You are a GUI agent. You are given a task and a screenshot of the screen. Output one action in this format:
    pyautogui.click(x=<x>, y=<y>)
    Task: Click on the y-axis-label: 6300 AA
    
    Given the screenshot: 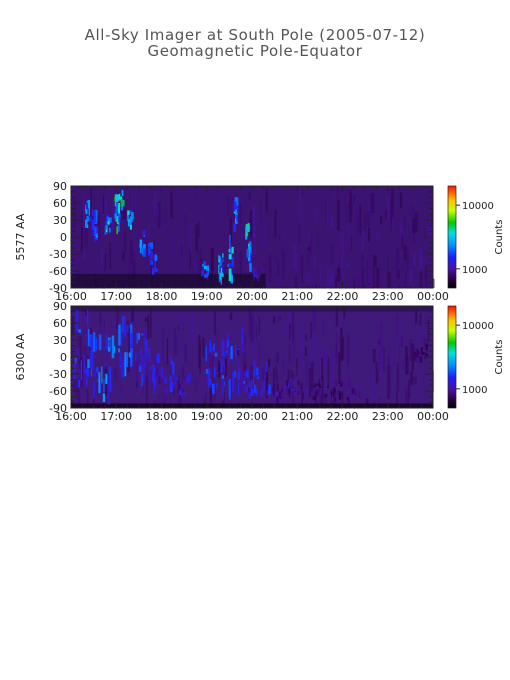 What is the action you would take?
    pyautogui.click(x=20, y=356)
    